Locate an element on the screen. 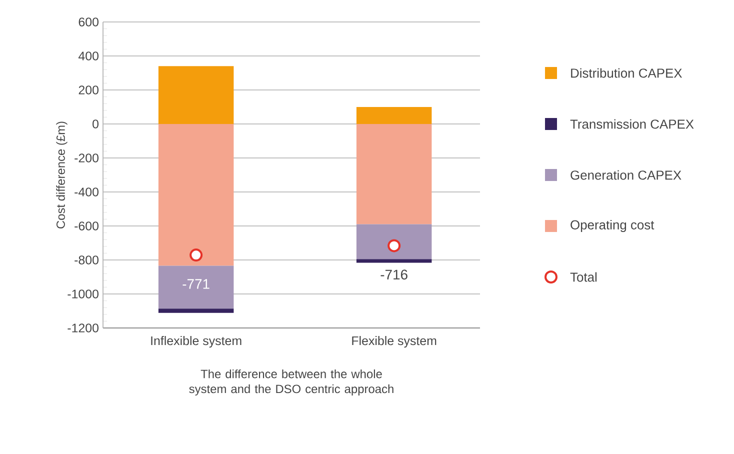 This screenshot has width=734, height=454. y-tick-label: -800 is located at coordinates (86, 260).